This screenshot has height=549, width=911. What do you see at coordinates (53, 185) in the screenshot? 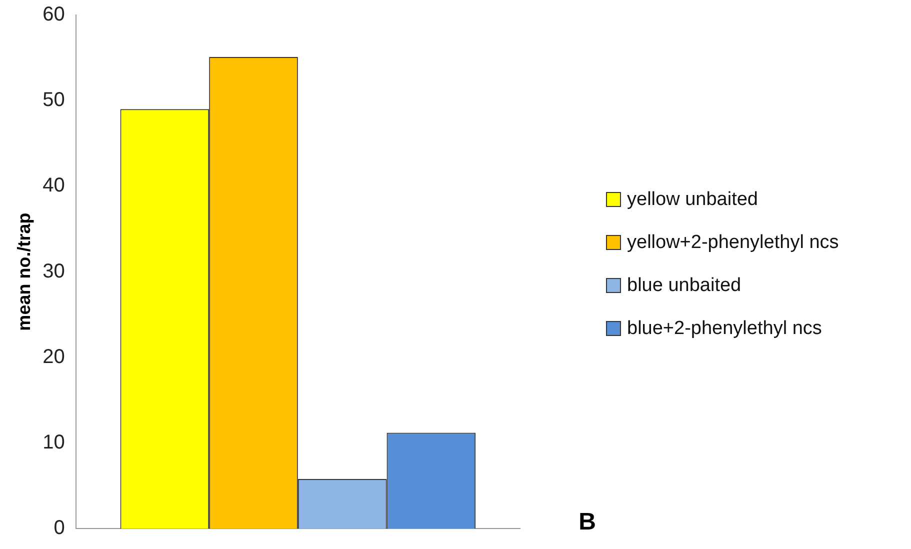
I see `y-tick-label: 40` at bounding box center [53, 185].